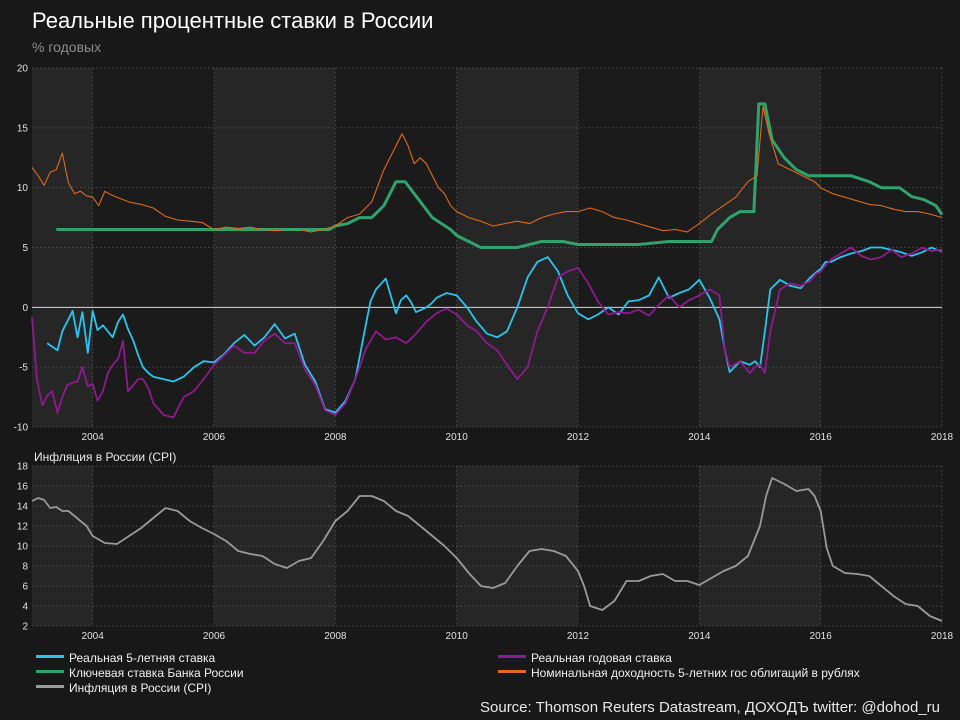  What do you see at coordinates (23, 128) in the screenshot?
I see `top-ytick-label: 15` at bounding box center [23, 128].